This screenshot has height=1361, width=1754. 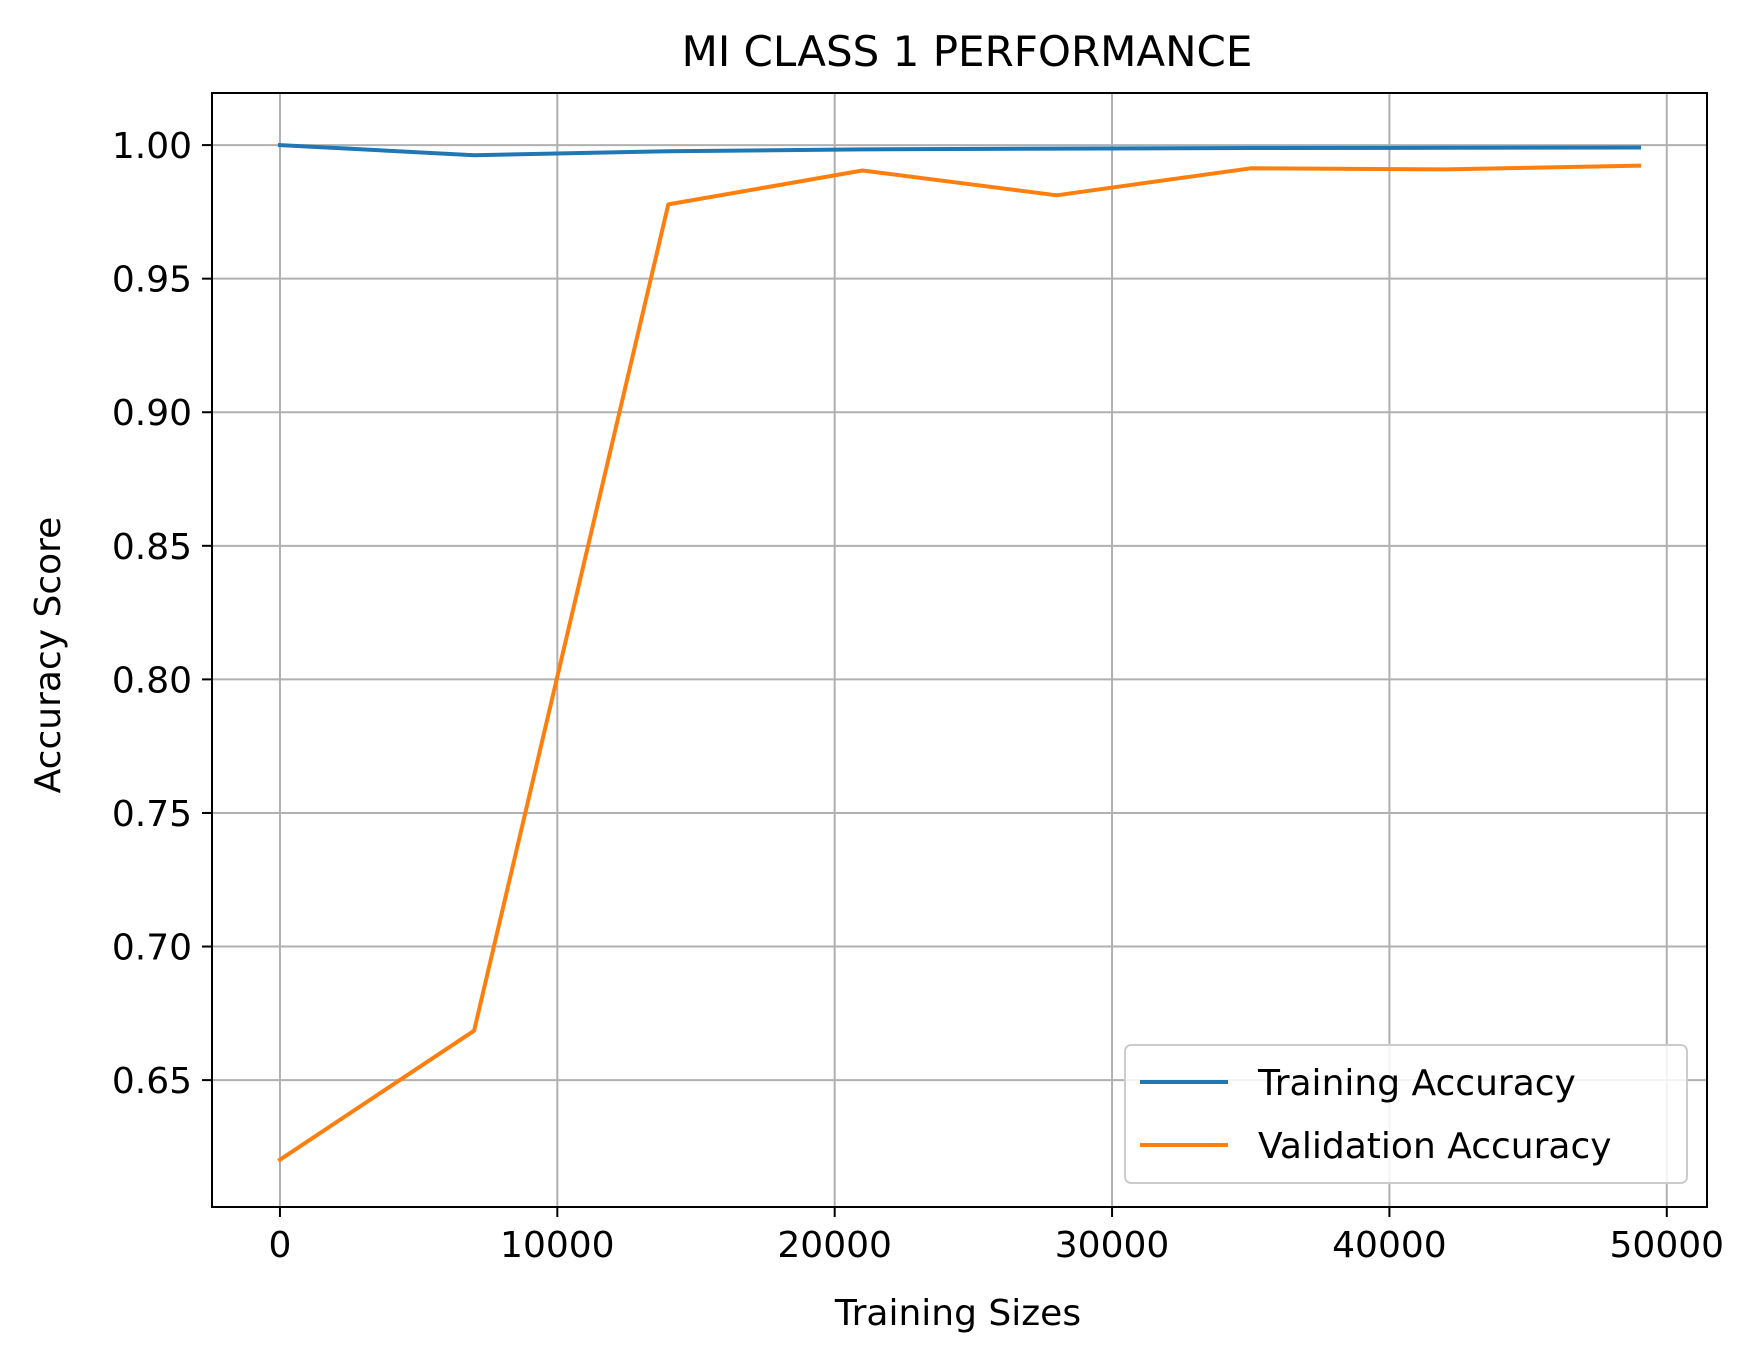 I want to click on y-axis-label: Accuracy Score, so click(x=48, y=655).